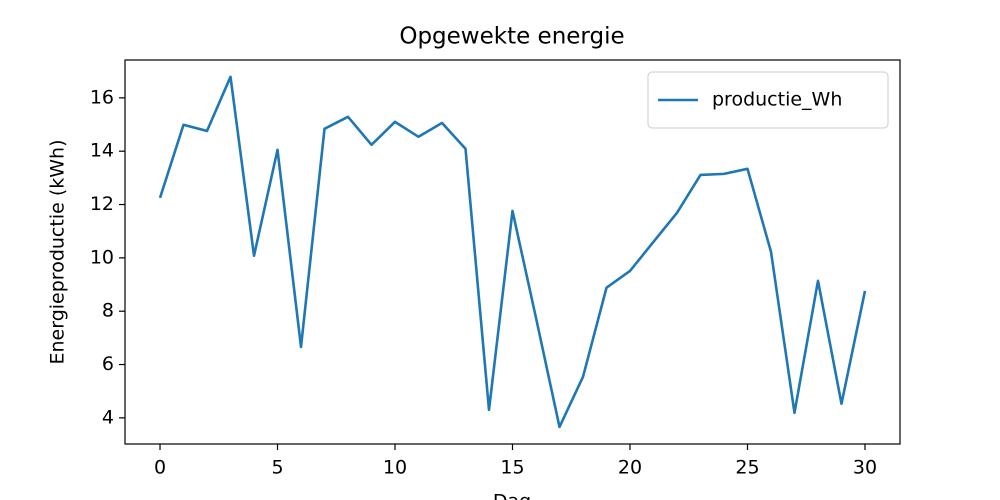 The width and height of the screenshot is (1000, 500). What do you see at coordinates (108, 417) in the screenshot?
I see `y-tick-label: 4` at bounding box center [108, 417].